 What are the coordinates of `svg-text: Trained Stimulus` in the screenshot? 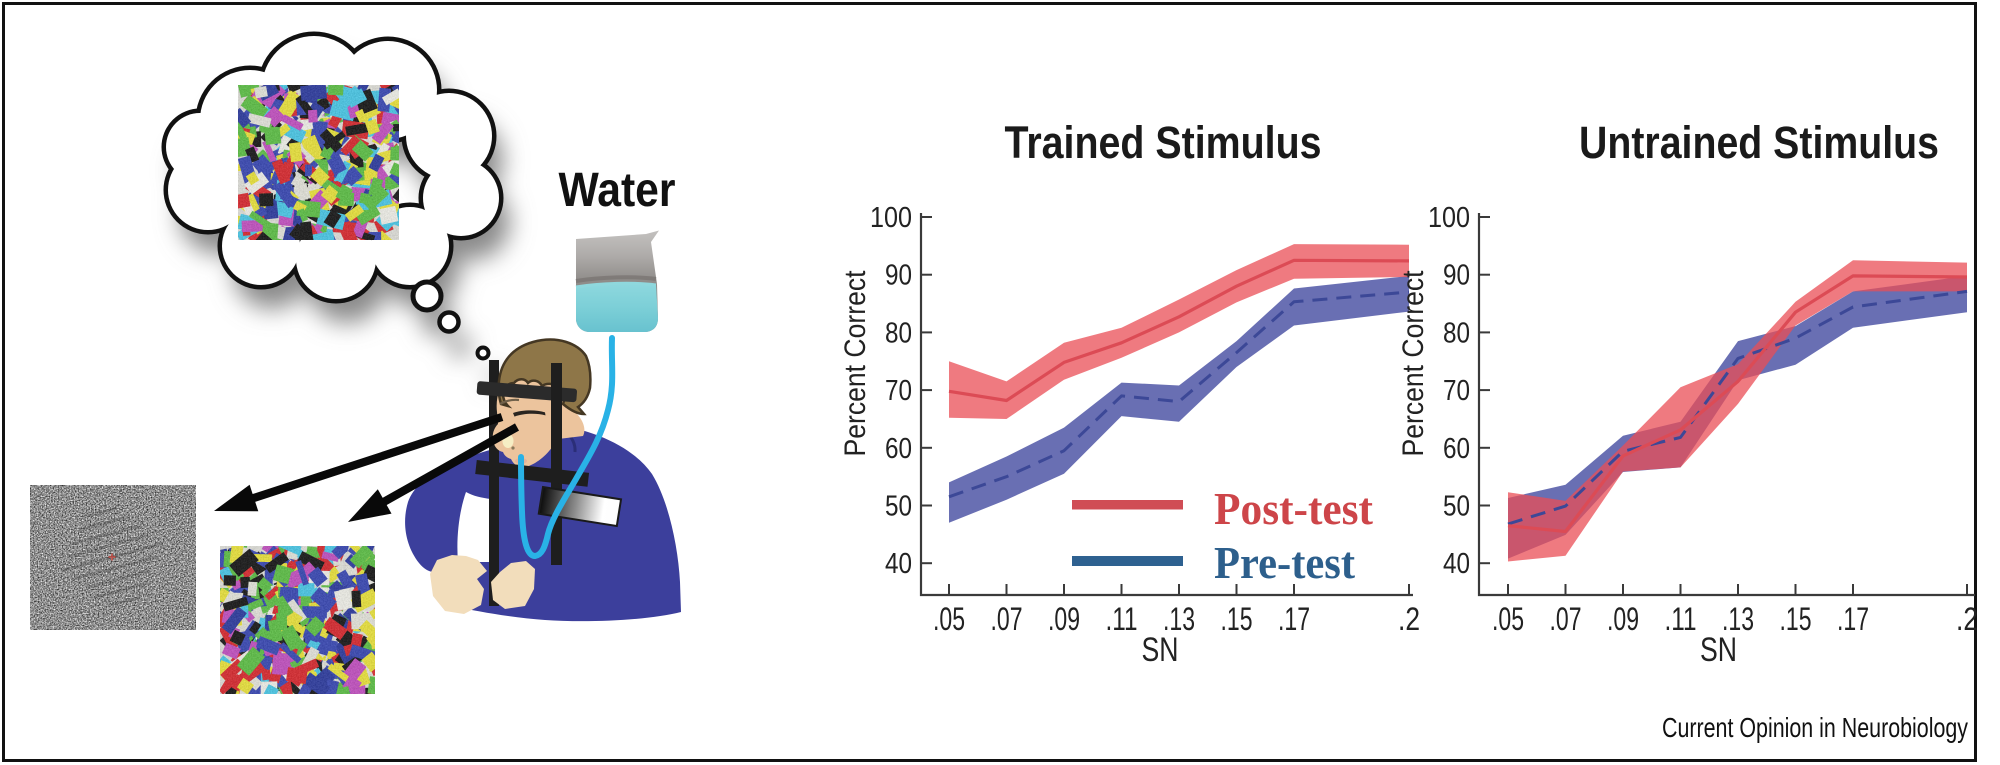 It's located at (1163, 142).